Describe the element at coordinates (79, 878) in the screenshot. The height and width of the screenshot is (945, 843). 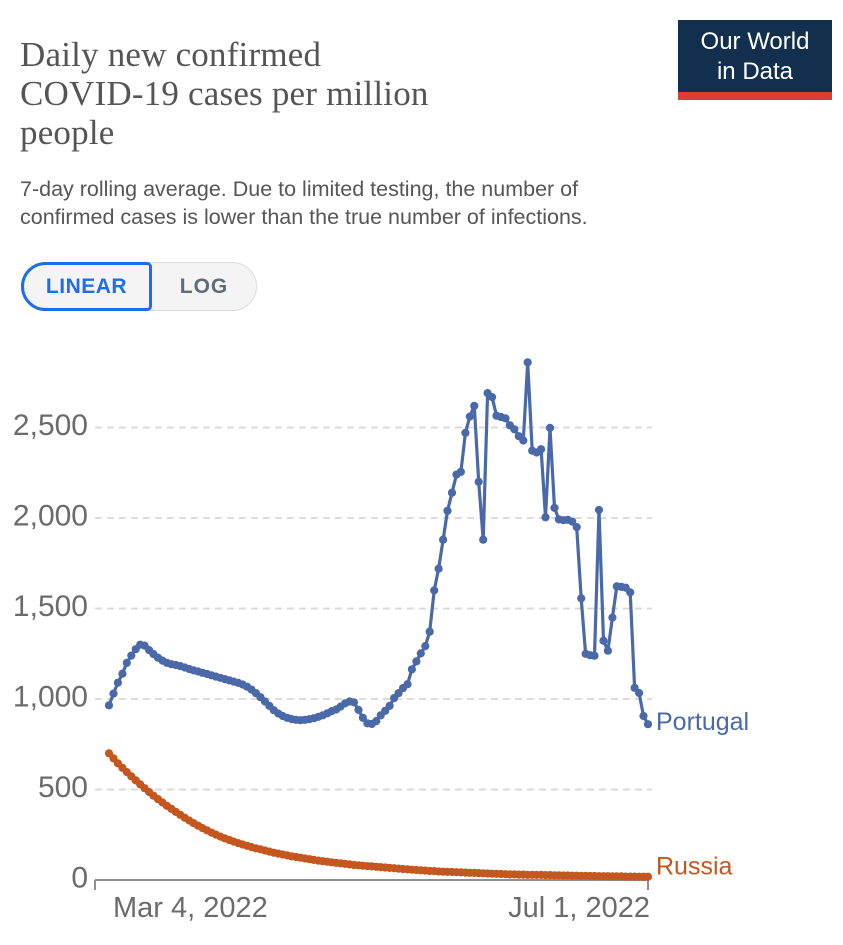
I see `y-tick-label: 0` at that location.